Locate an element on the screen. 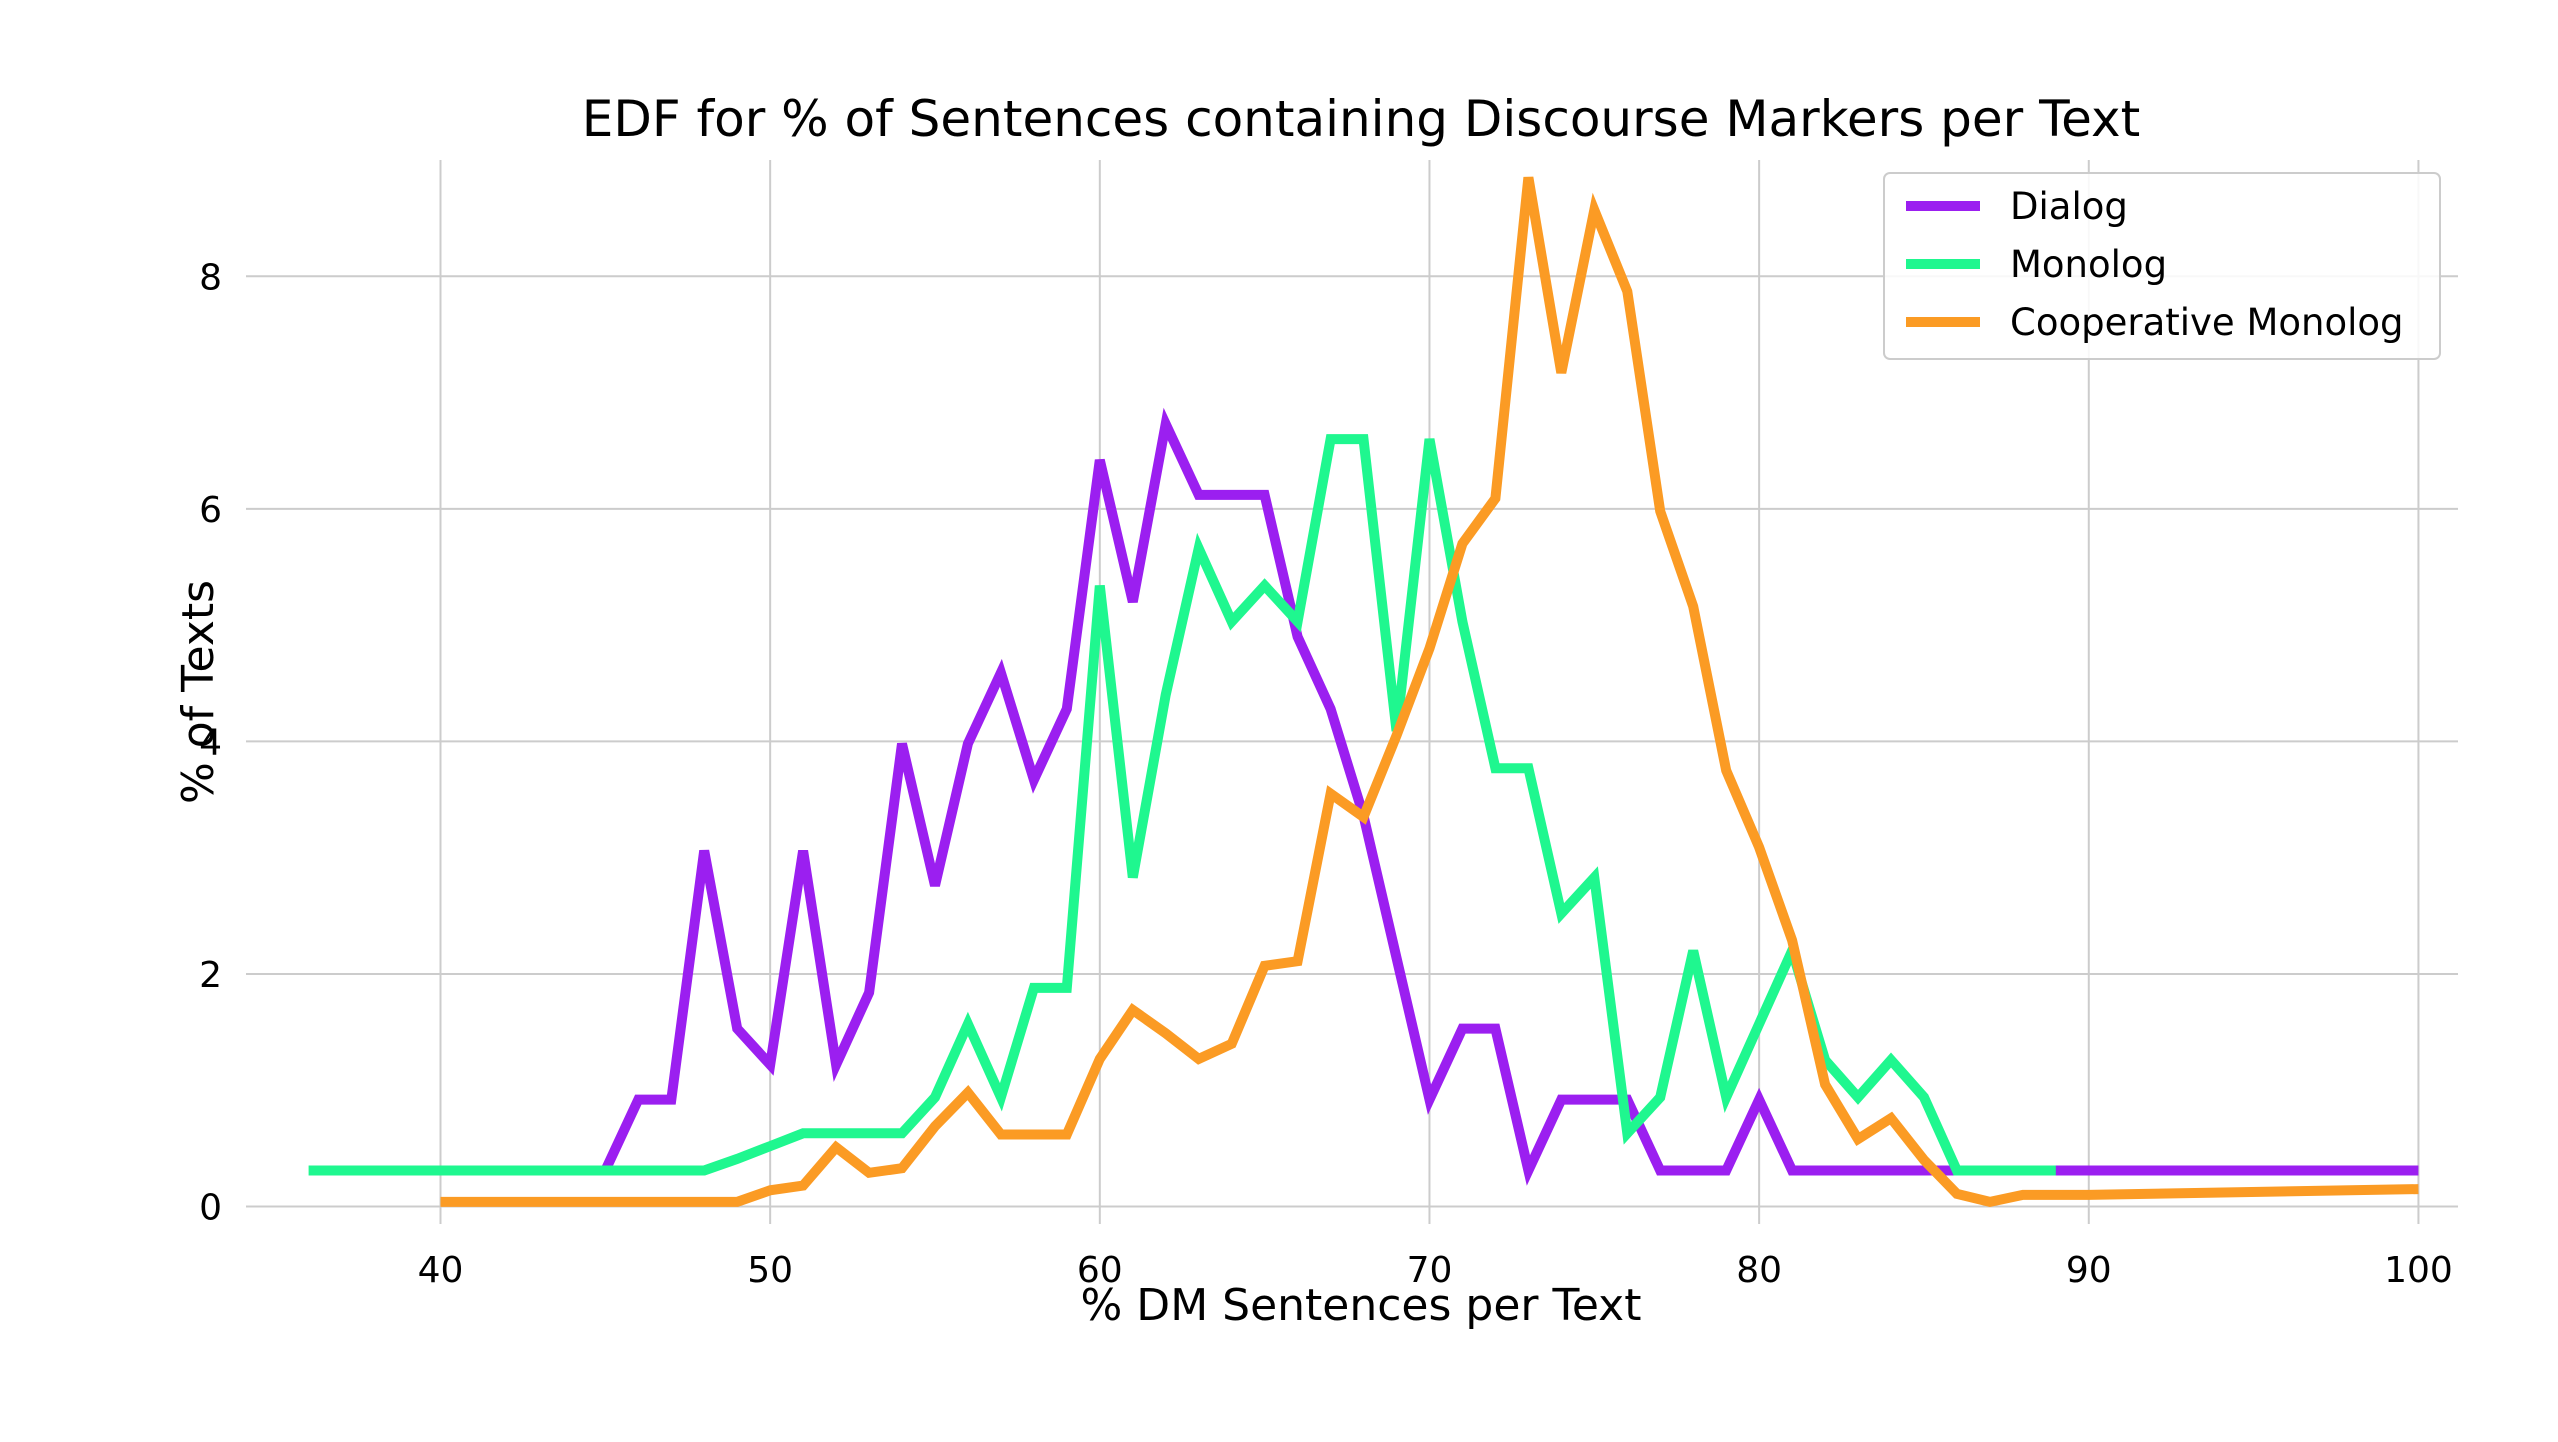 The width and height of the screenshot is (2558, 1442). y-tick-label: 2 is located at coordinates (210, 975).